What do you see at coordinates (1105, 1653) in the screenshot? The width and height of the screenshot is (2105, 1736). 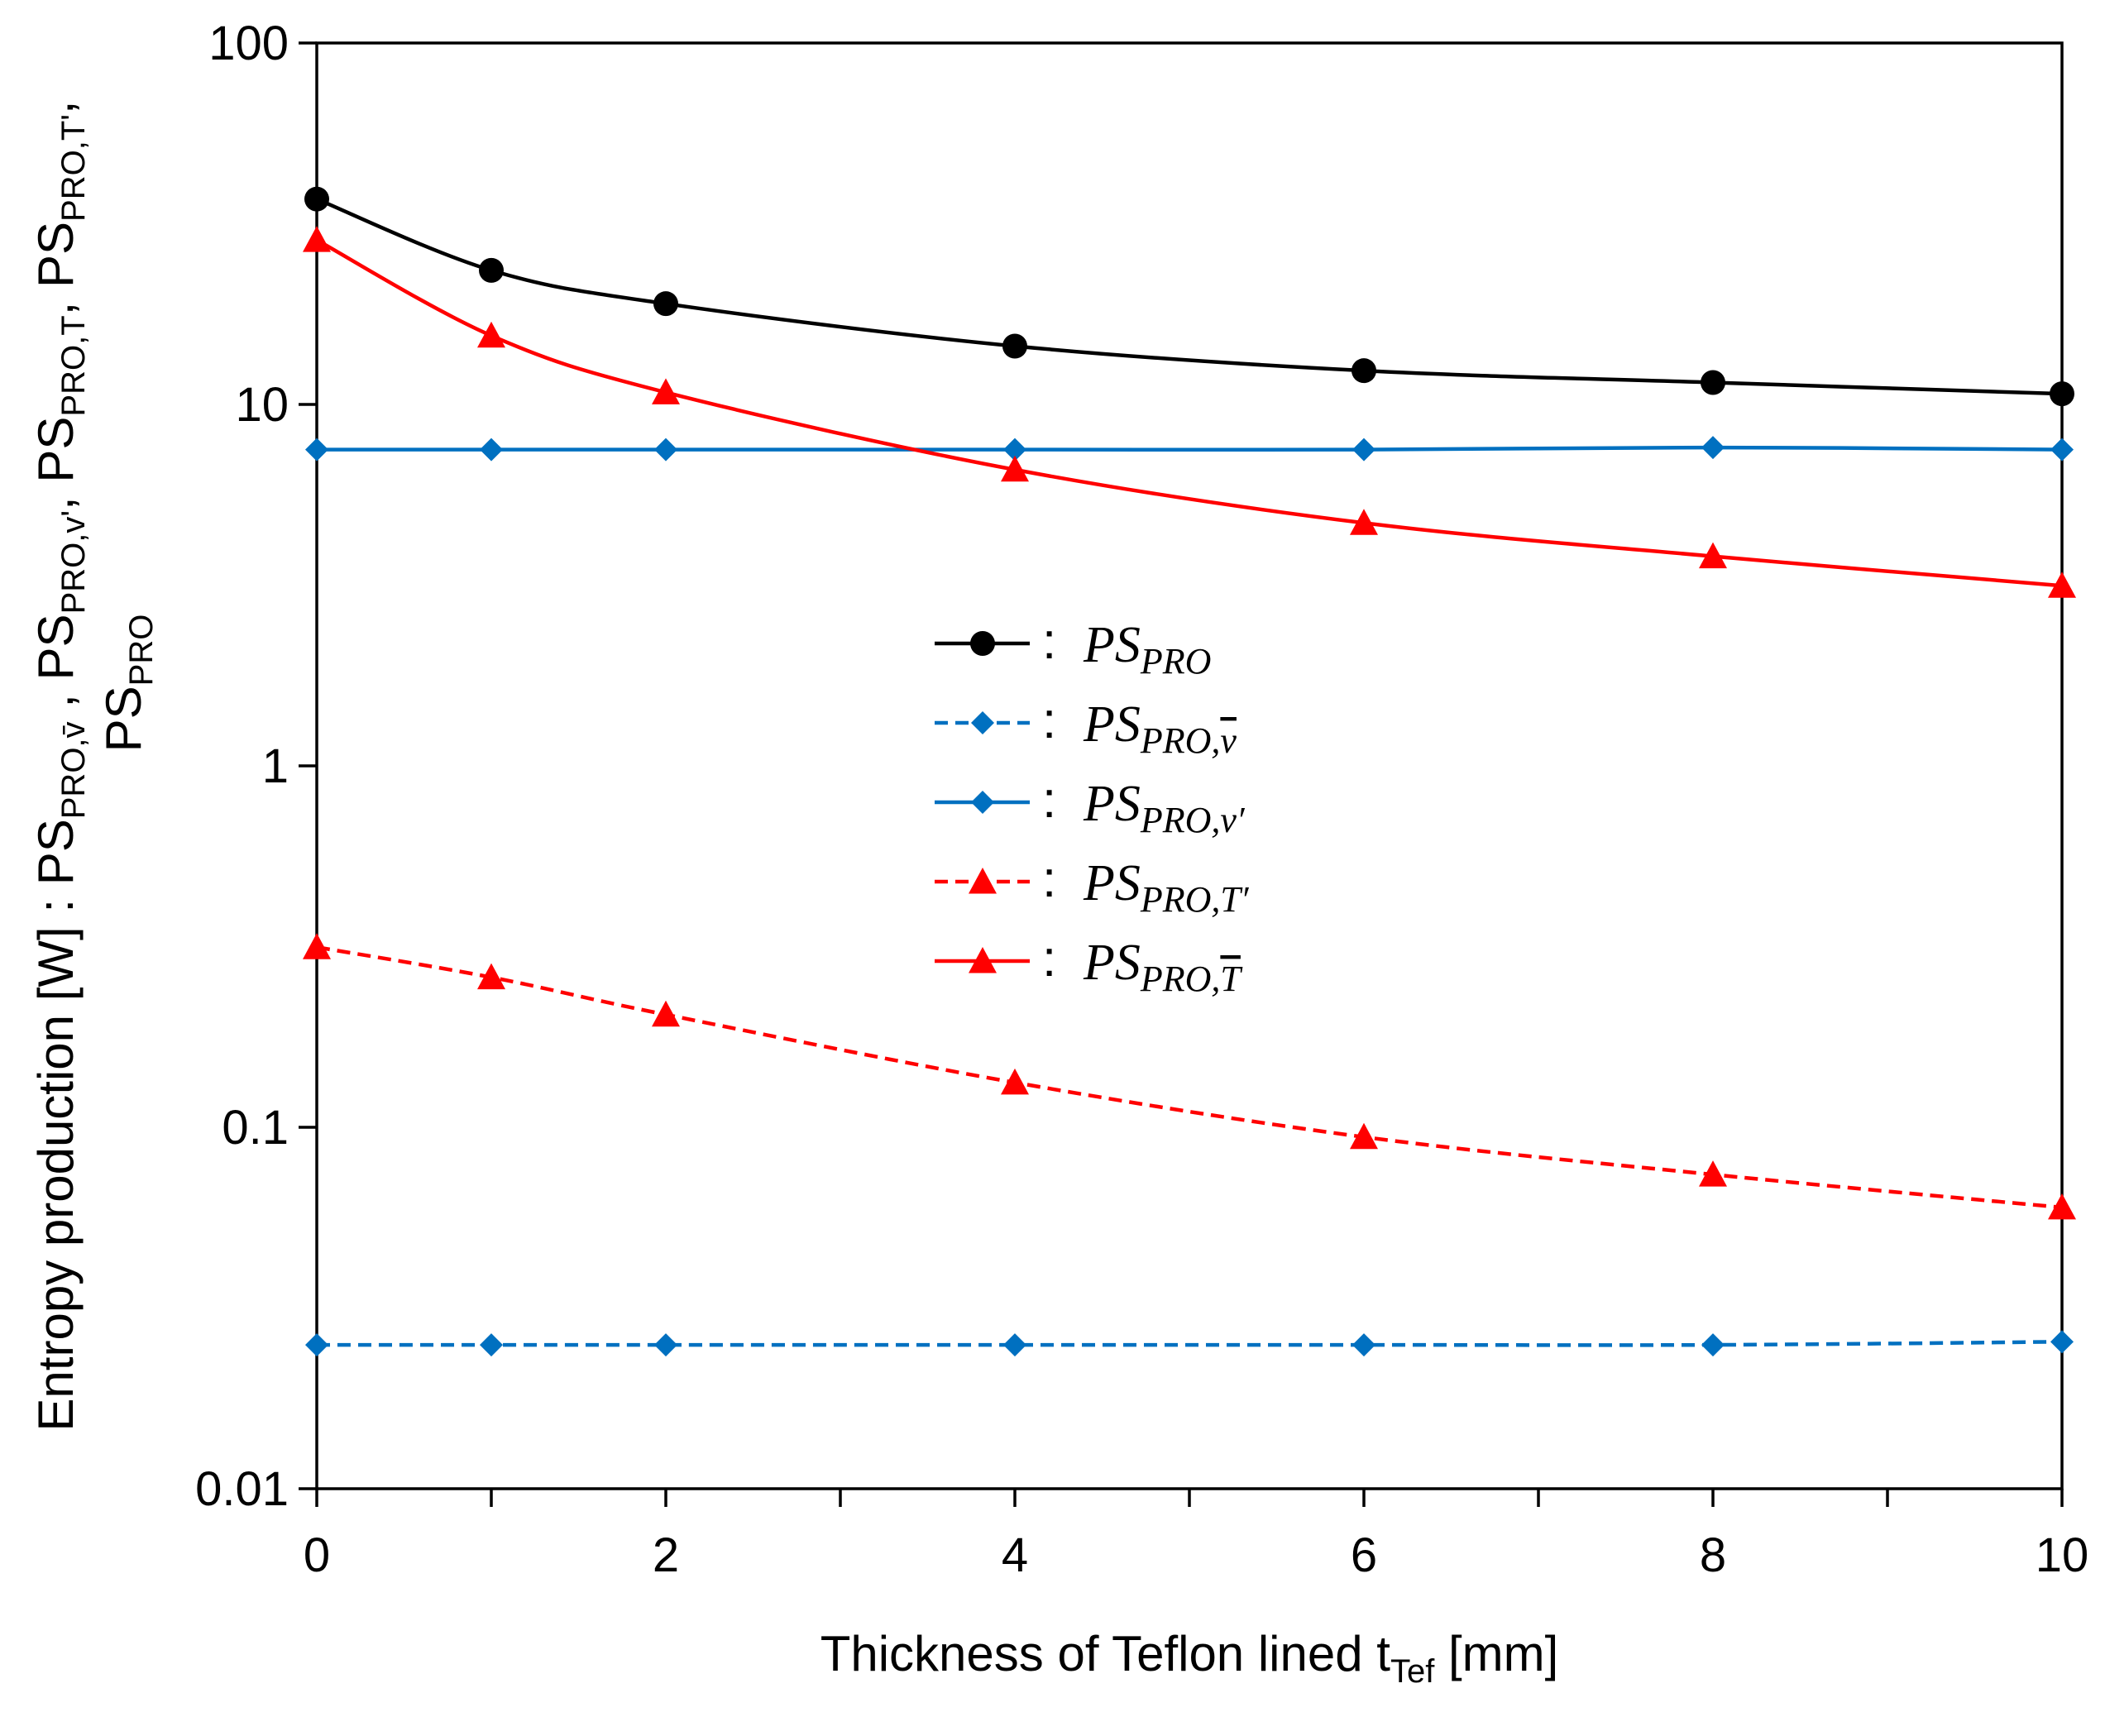 I see `x-axis-title-main: Thickness of Teflon lined t` at bounding box center [1105, 1653].